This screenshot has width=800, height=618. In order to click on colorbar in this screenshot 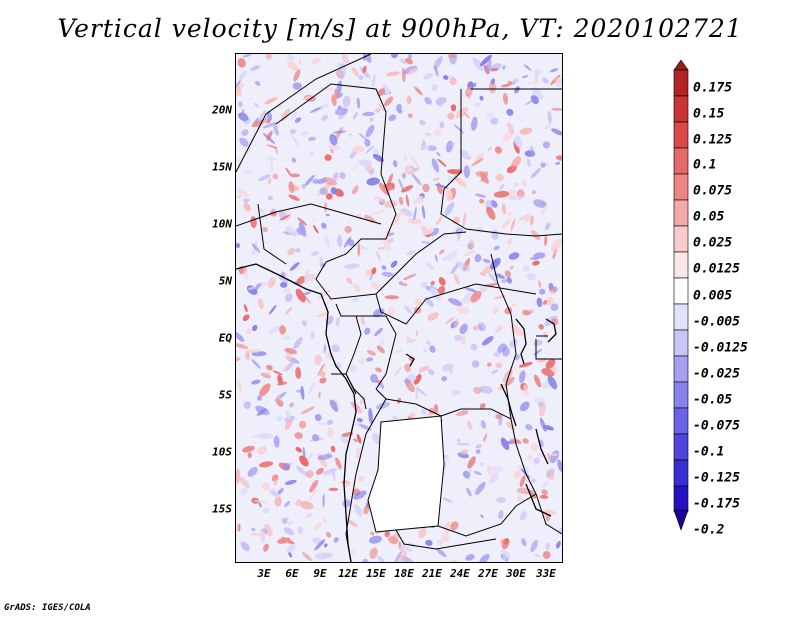, I will do `click(681, 295)`.